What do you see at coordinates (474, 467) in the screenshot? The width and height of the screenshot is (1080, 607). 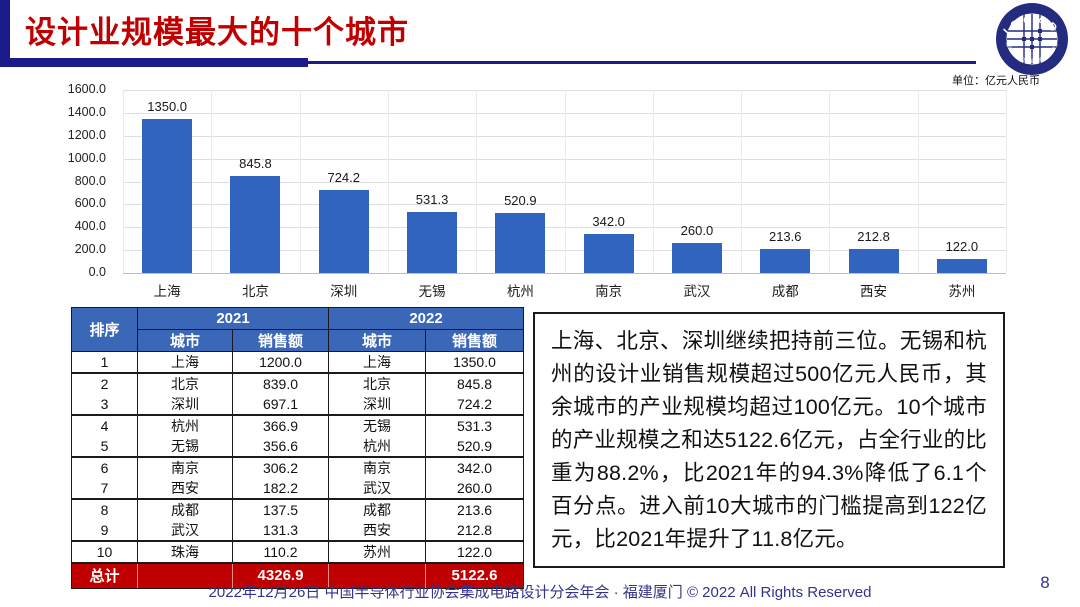 I see `table-cell: 342.0` at bounding box center [474, 467].